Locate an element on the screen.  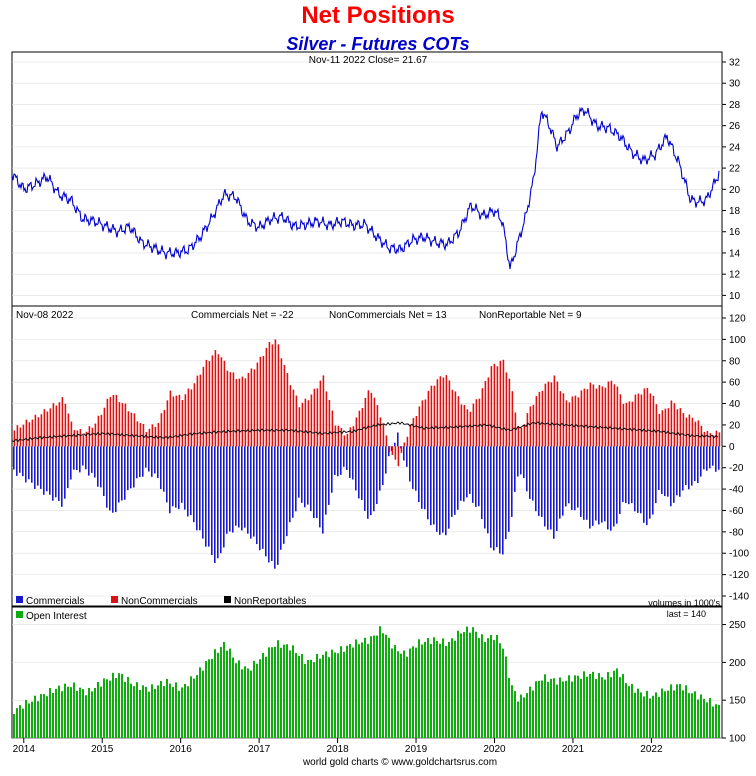
open-interest-axis-ticks: 100 150 200 250 is located at coordinates (734, 682).